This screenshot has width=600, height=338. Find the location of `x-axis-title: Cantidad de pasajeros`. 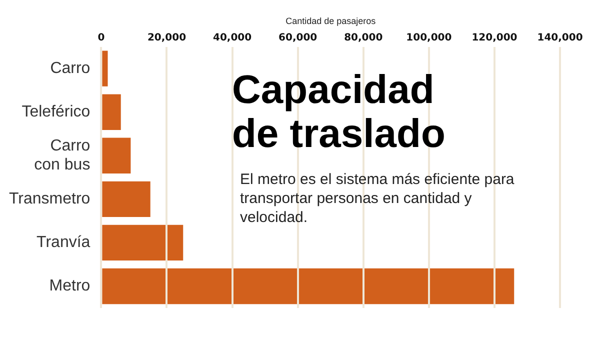

x-axis-title: Cantidad de pasajeros is located at coordinates (331, 21).